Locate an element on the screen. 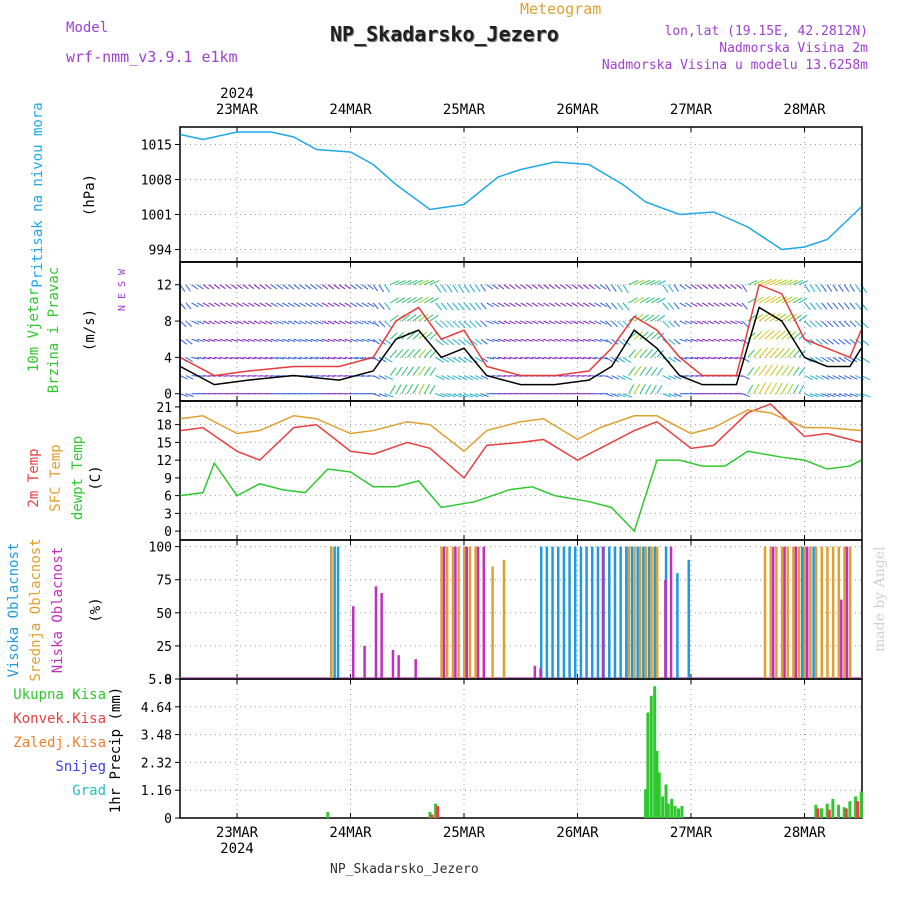 The width and height of the screenshot is (900, 900). top-date-label: 26MAR is located at coordinates (577, 110).